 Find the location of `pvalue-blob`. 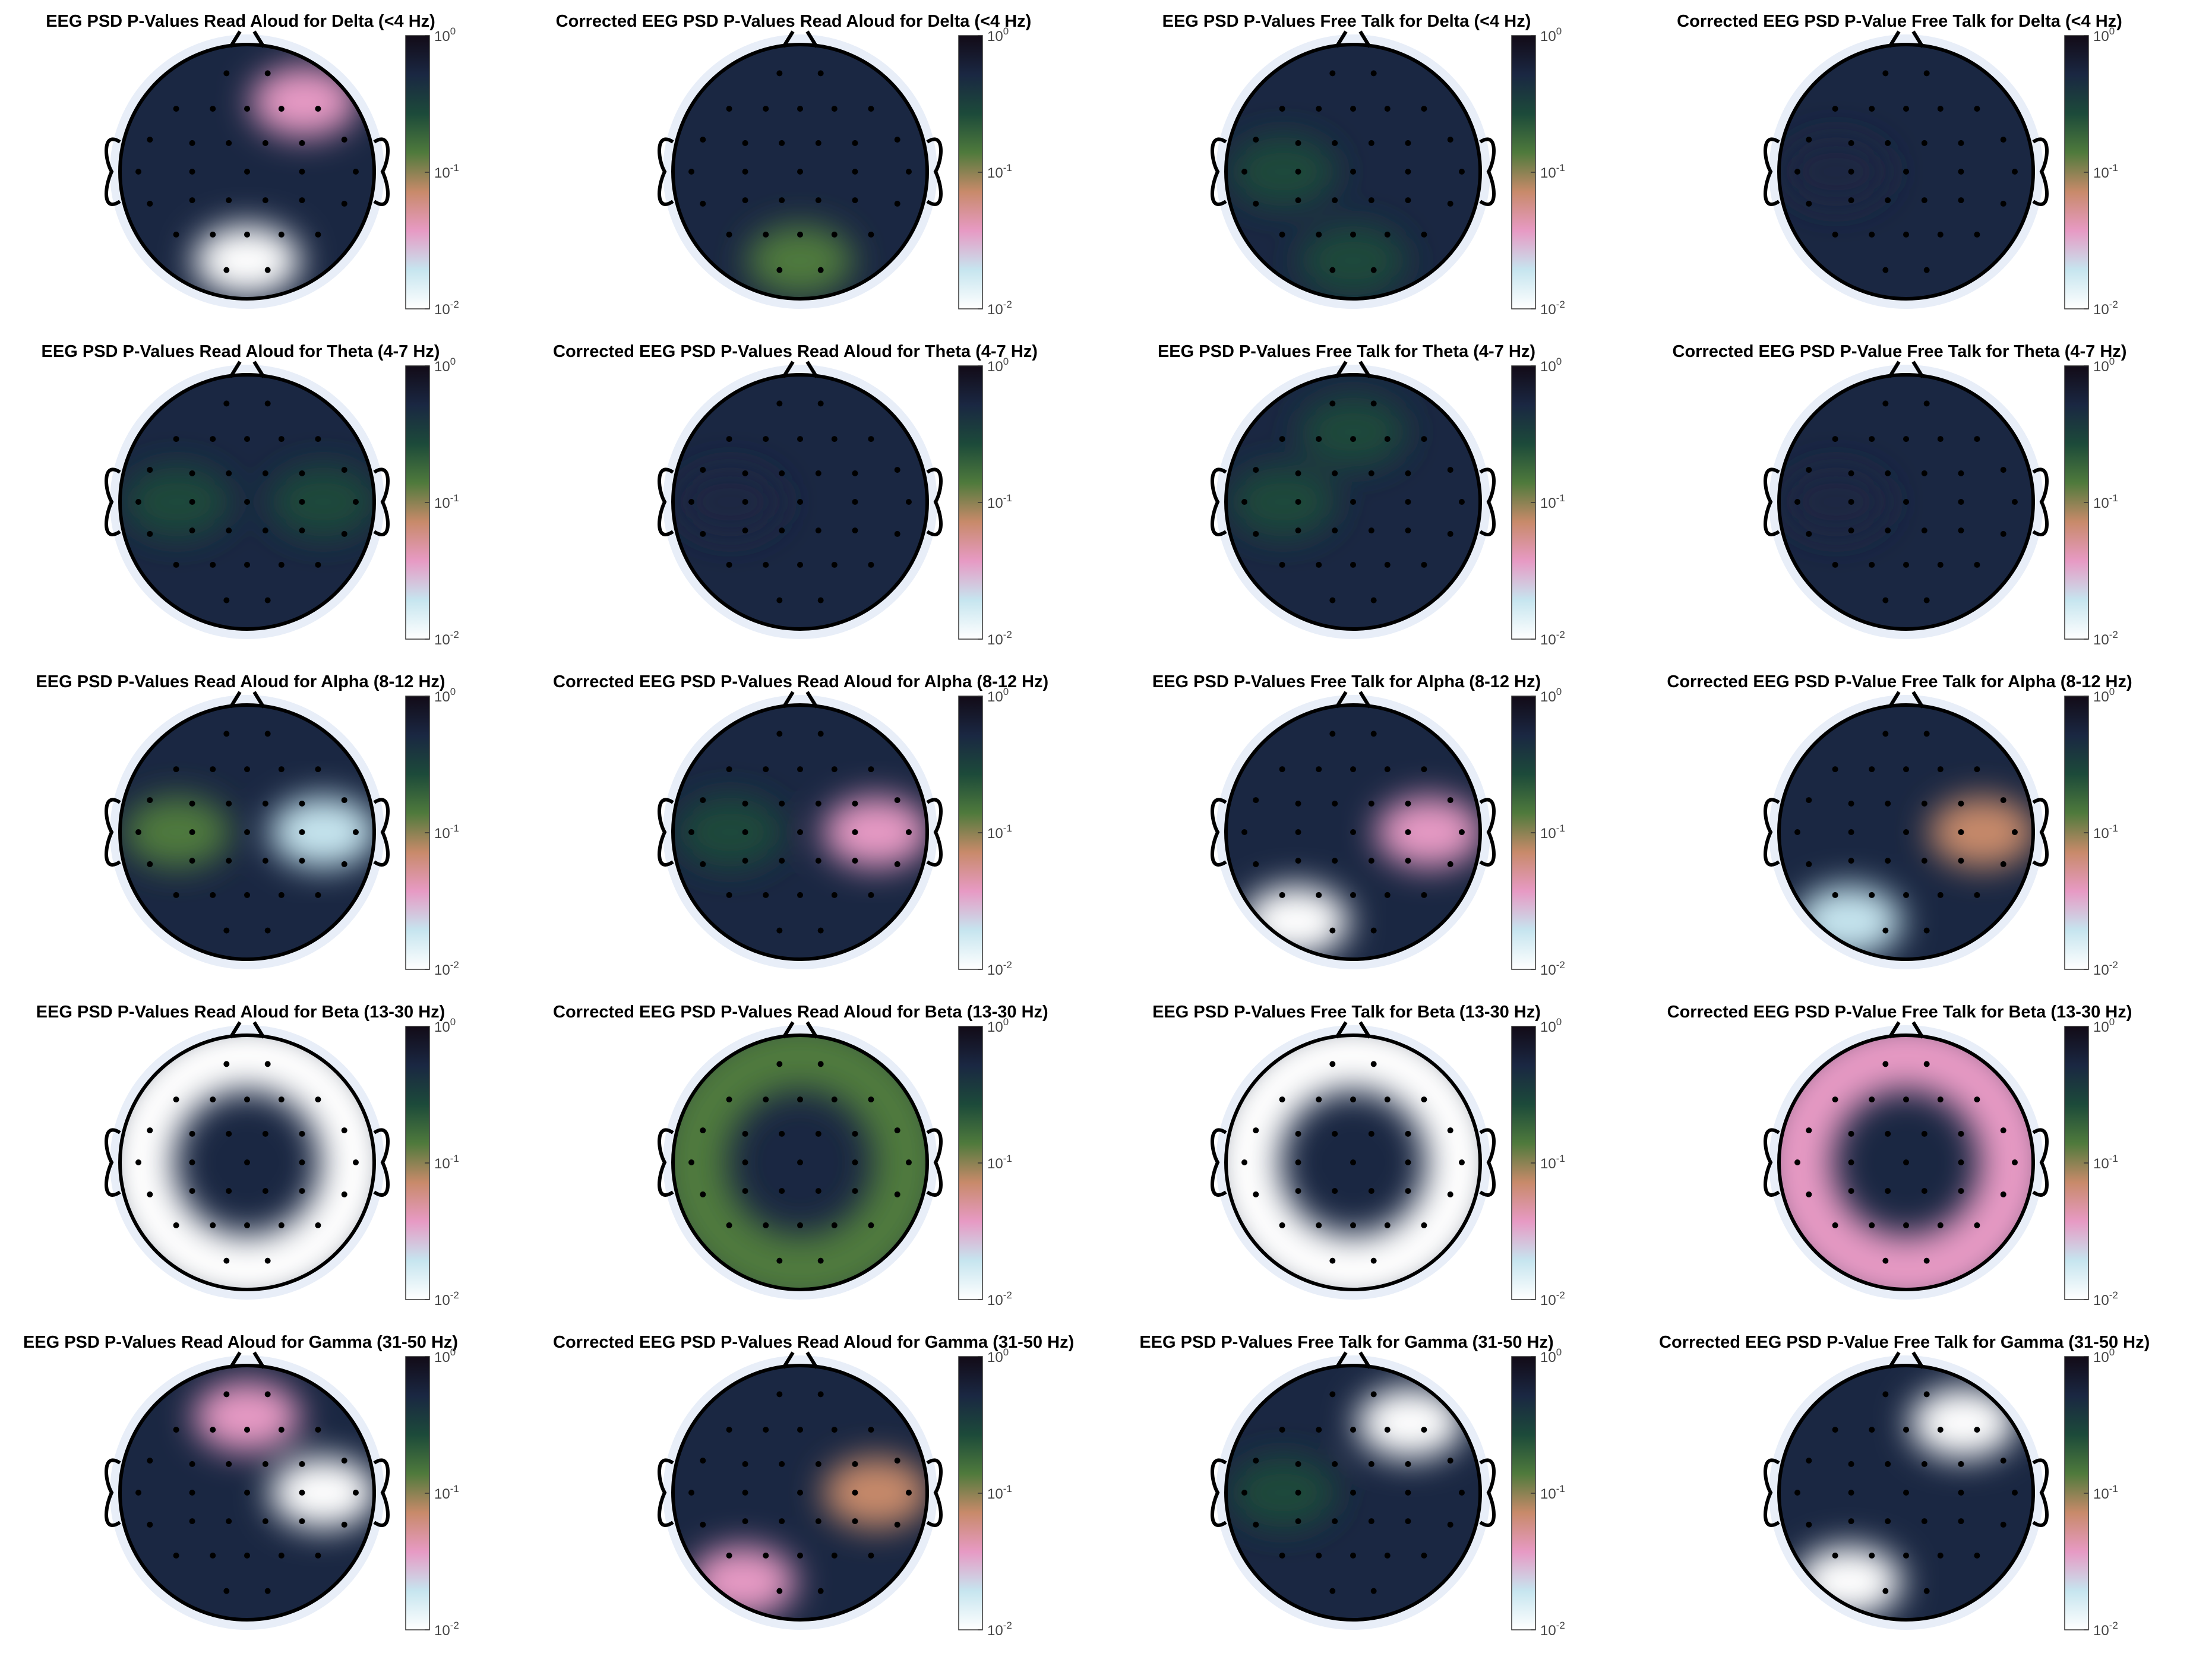

pvalue-blob is located at coordinates (1284, 171).